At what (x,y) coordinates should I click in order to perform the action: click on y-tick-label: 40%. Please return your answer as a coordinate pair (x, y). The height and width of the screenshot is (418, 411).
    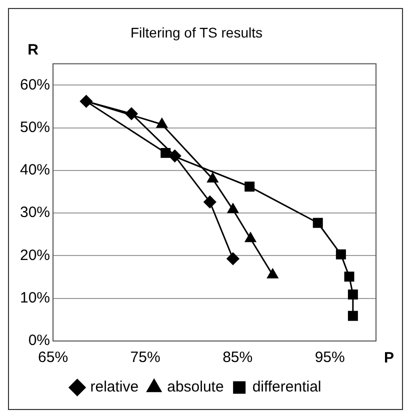
    Looking at the image, I should click on (35, 170).